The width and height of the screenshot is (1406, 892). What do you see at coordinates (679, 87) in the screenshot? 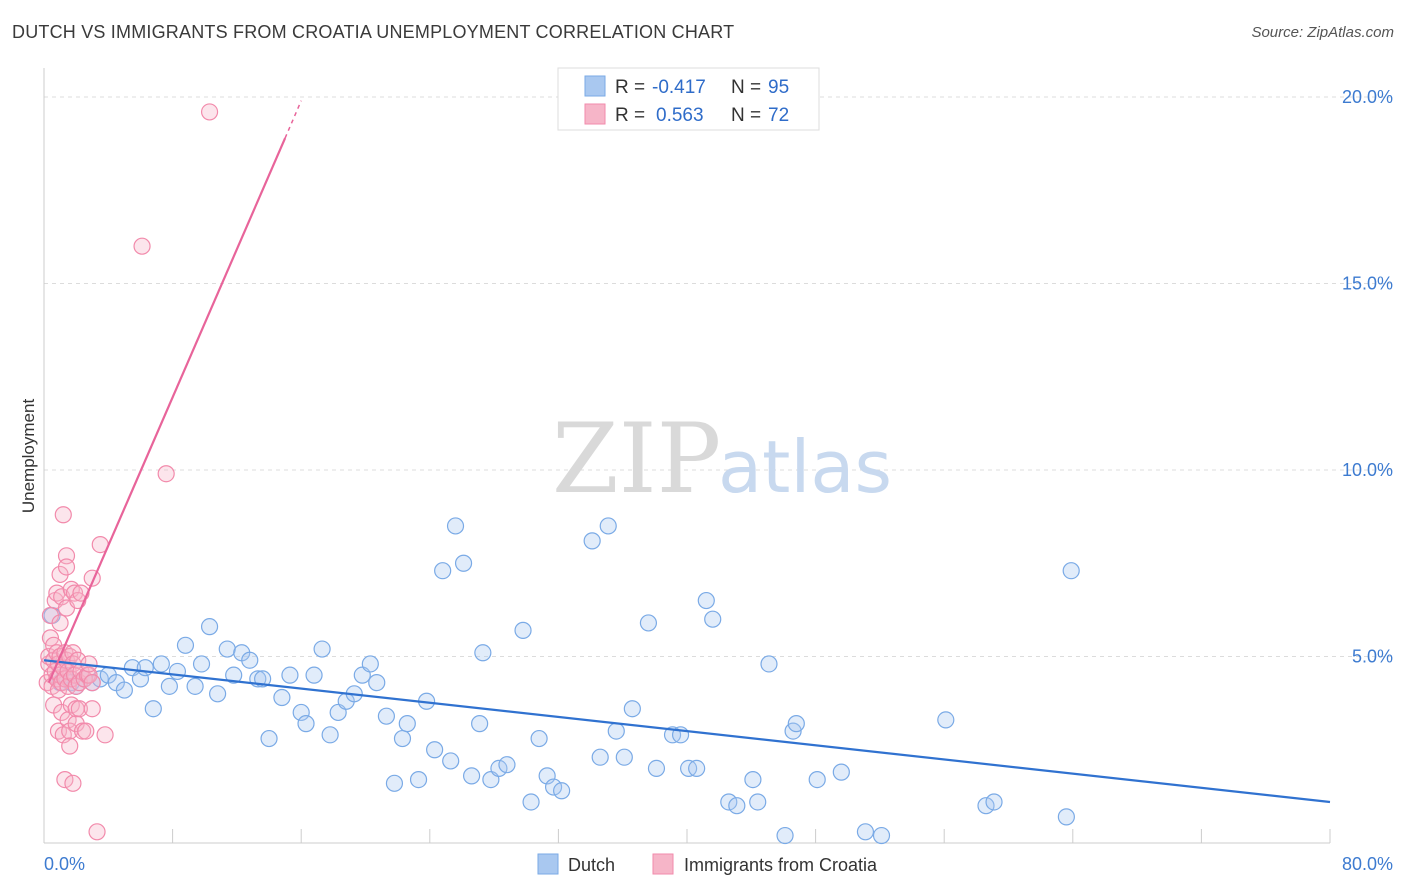
I see `legend-r-value-1: -0.417` at bounding box center [679, 87].